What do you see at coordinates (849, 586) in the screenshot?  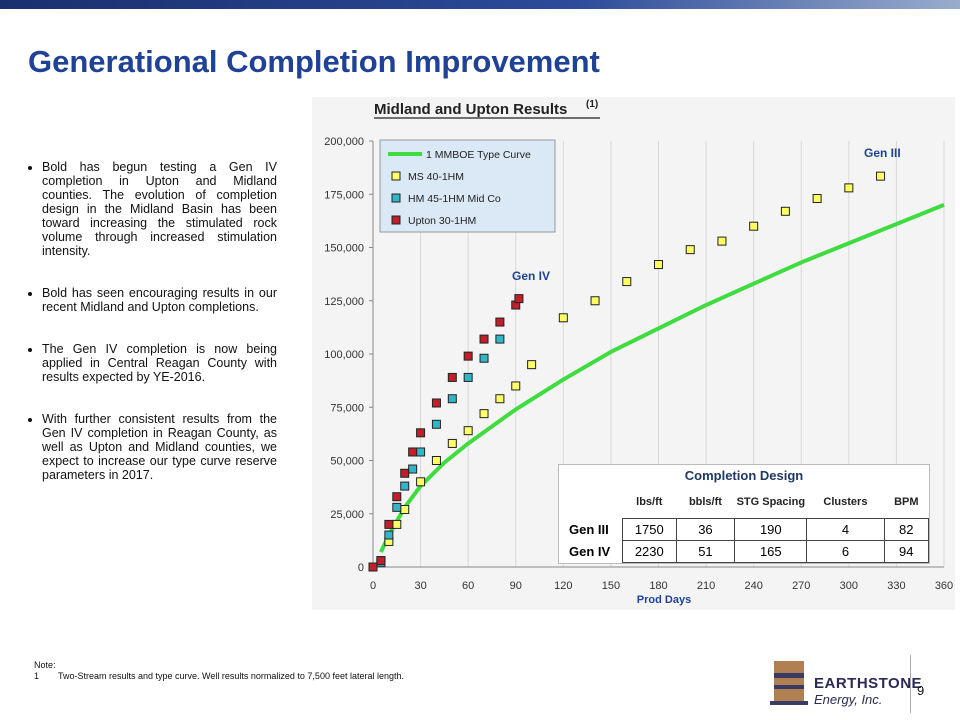 I see `x-tick-label: 300` at bounding box center [849, 586].